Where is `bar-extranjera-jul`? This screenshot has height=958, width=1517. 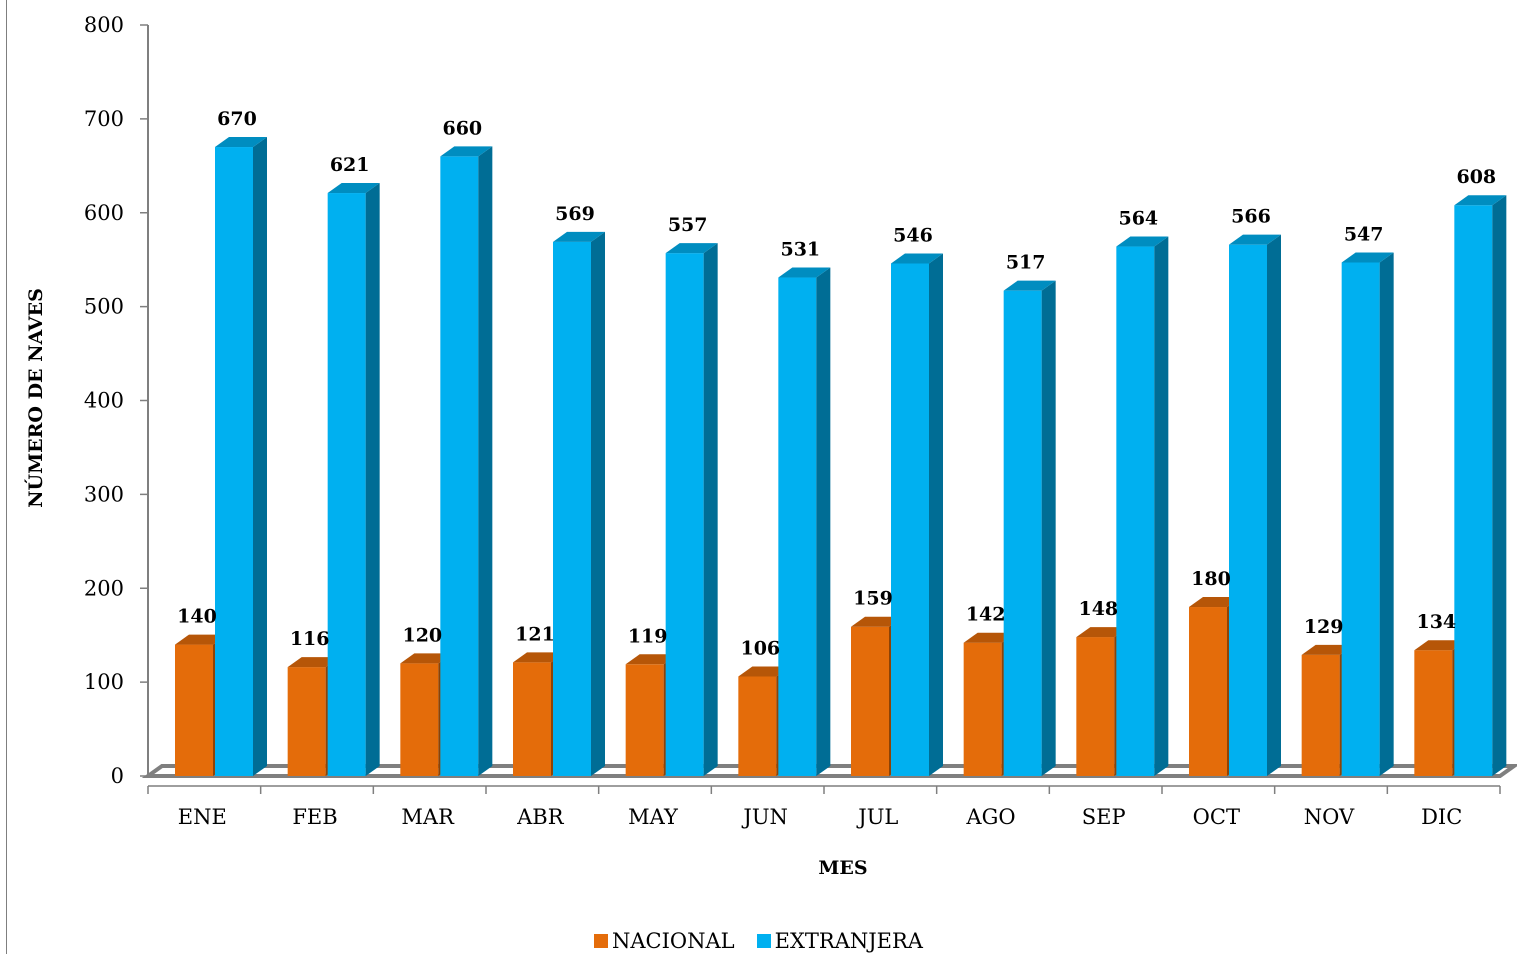 bar-extranjera-jul is located at coordinates (917, 514).